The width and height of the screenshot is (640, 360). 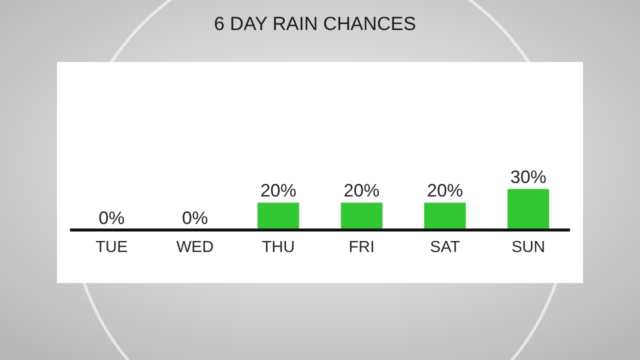 What do you see at coordinates (445, 247) in the screenshot?
I see `x-tick-label: SAT` at bounding box center [445, 247].